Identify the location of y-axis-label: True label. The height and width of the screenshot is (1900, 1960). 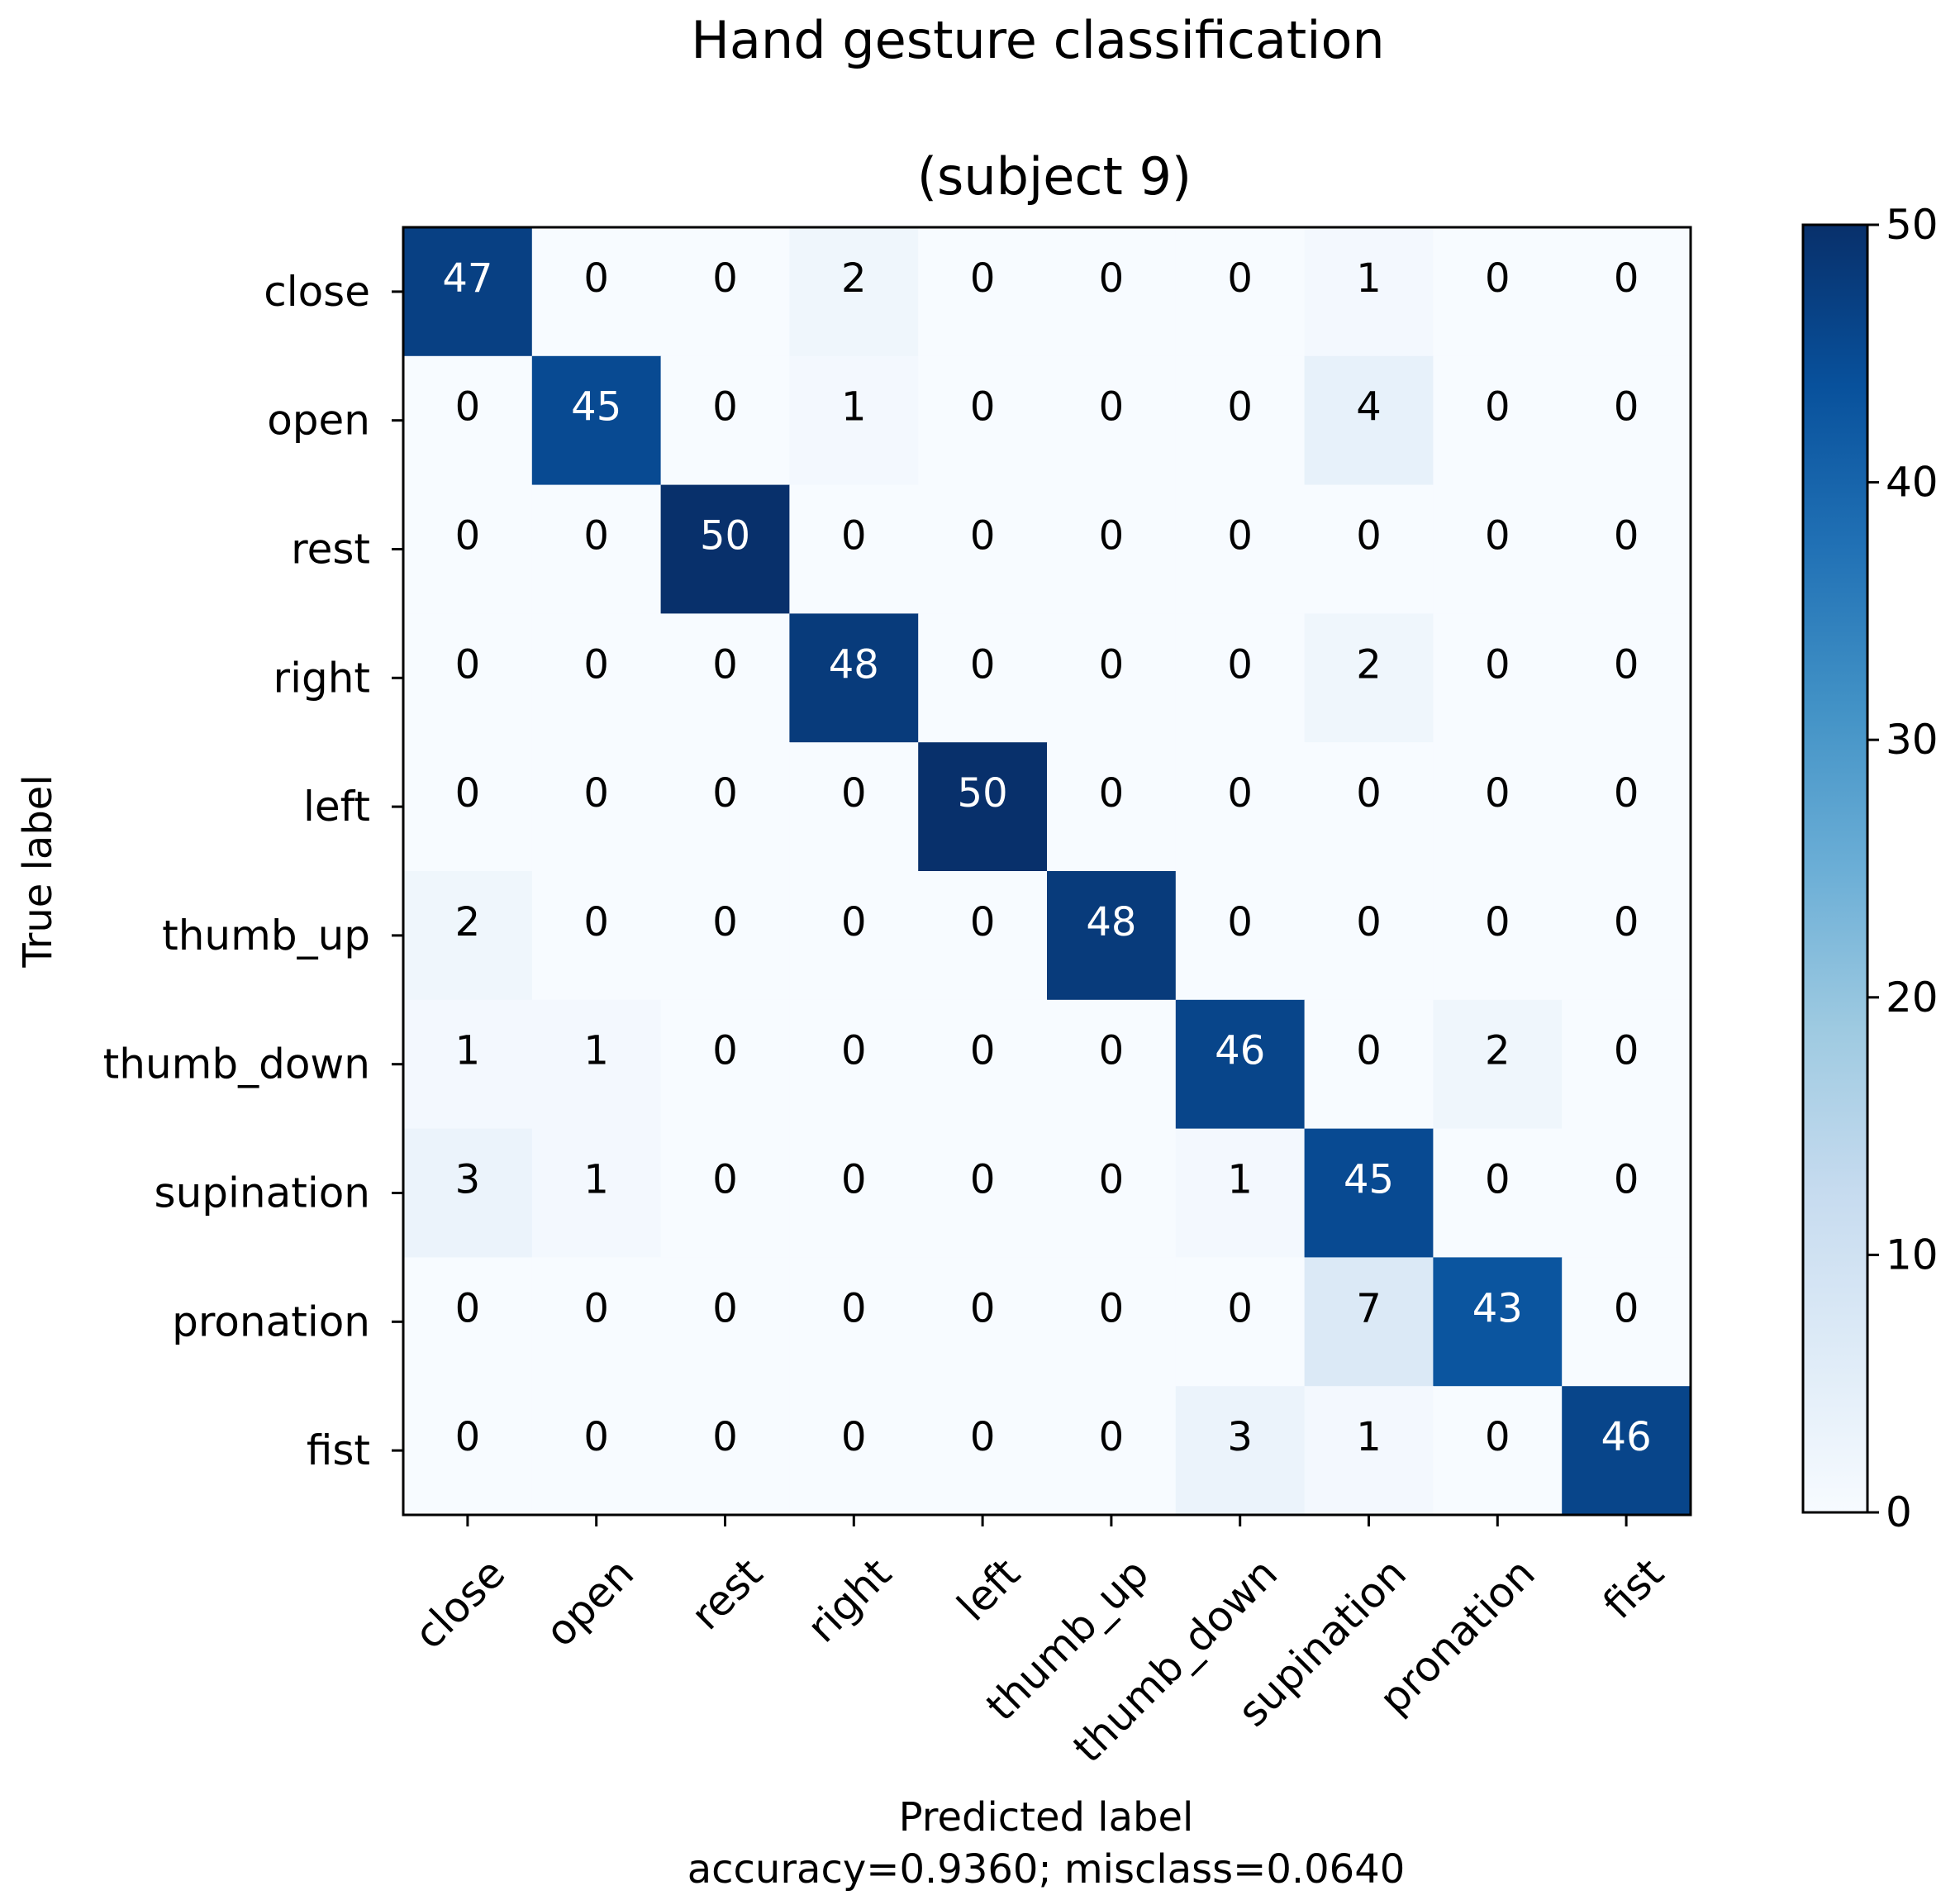
(38, 871).